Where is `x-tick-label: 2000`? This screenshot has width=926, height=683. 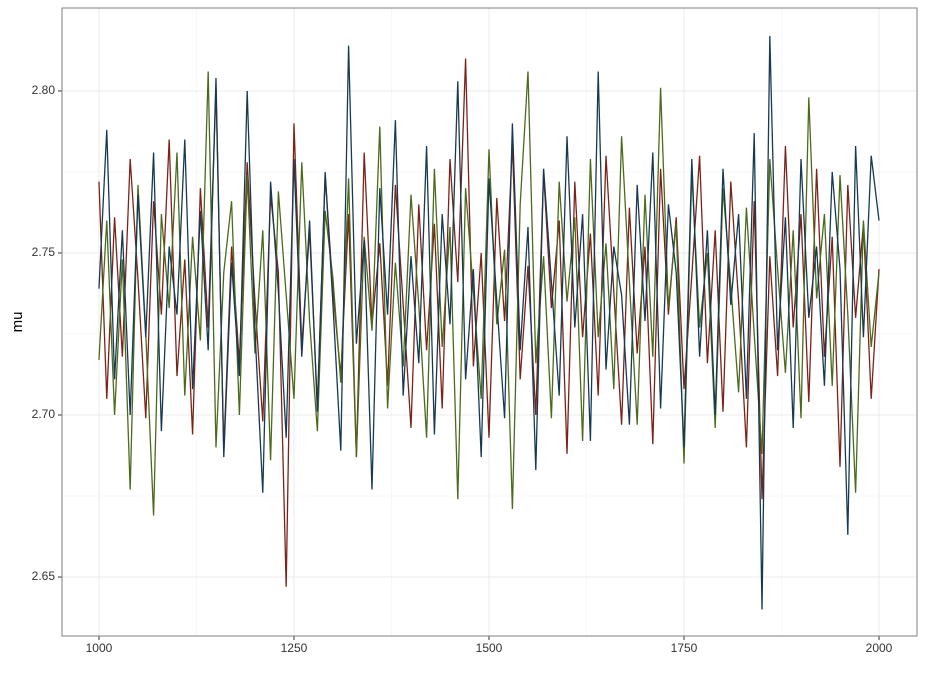
x-tick-label: 2000 is located at coordinates (879, 648).